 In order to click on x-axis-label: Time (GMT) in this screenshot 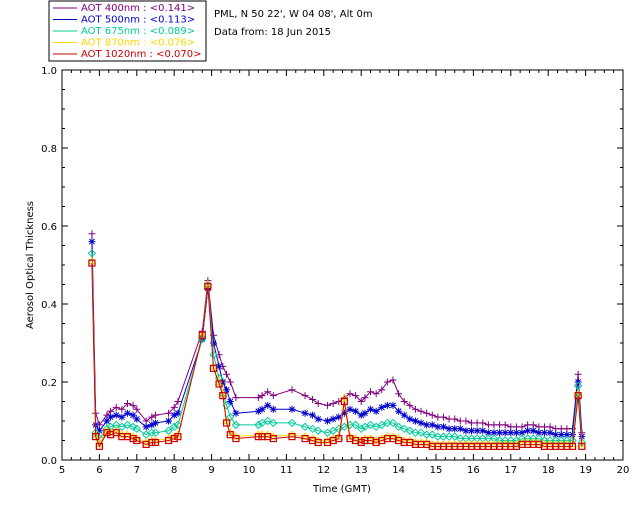, I will do `click(341, 489)`.